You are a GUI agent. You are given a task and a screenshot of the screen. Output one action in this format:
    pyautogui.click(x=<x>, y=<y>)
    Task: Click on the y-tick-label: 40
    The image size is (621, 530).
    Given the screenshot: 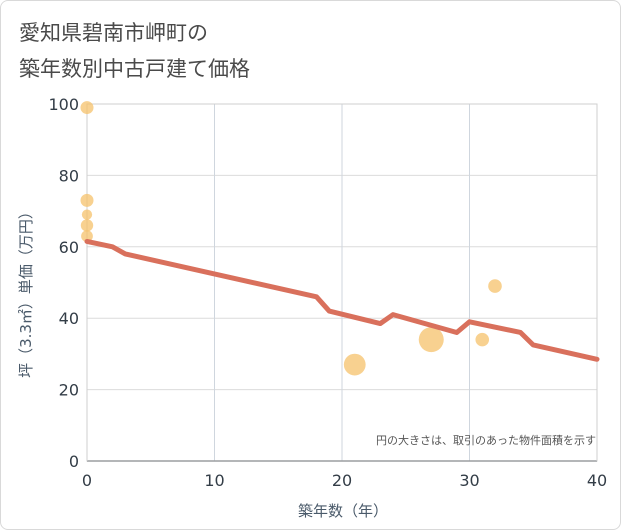 What is the action you would take?
    pyautogui.click(x=69, y=318)
    